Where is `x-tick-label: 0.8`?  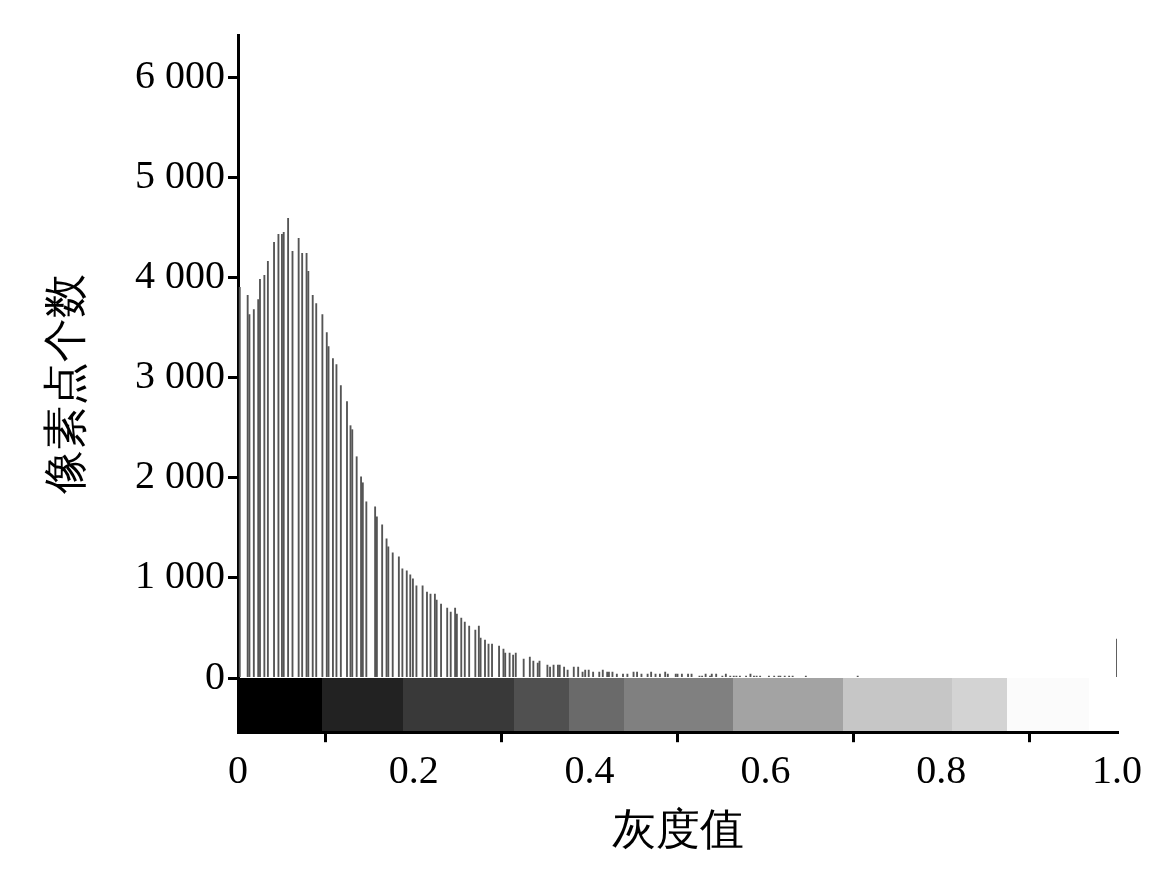 x-tick-label: 0.8 is located at coordinates (941, 769).